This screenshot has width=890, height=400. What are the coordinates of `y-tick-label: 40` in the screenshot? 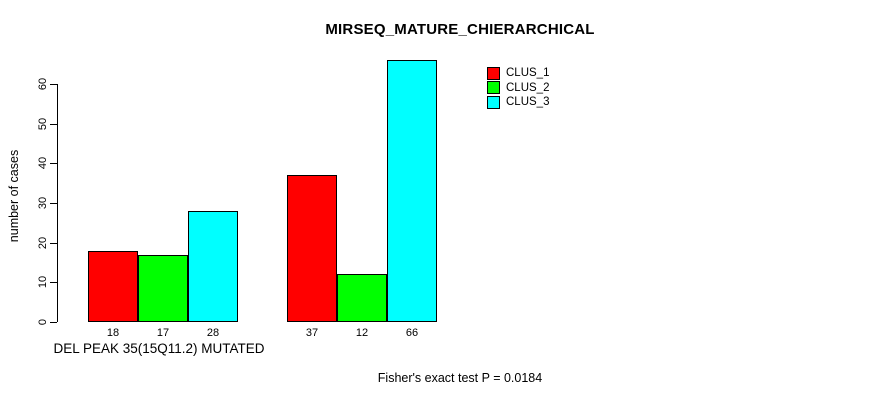 It's located at (43, 163).